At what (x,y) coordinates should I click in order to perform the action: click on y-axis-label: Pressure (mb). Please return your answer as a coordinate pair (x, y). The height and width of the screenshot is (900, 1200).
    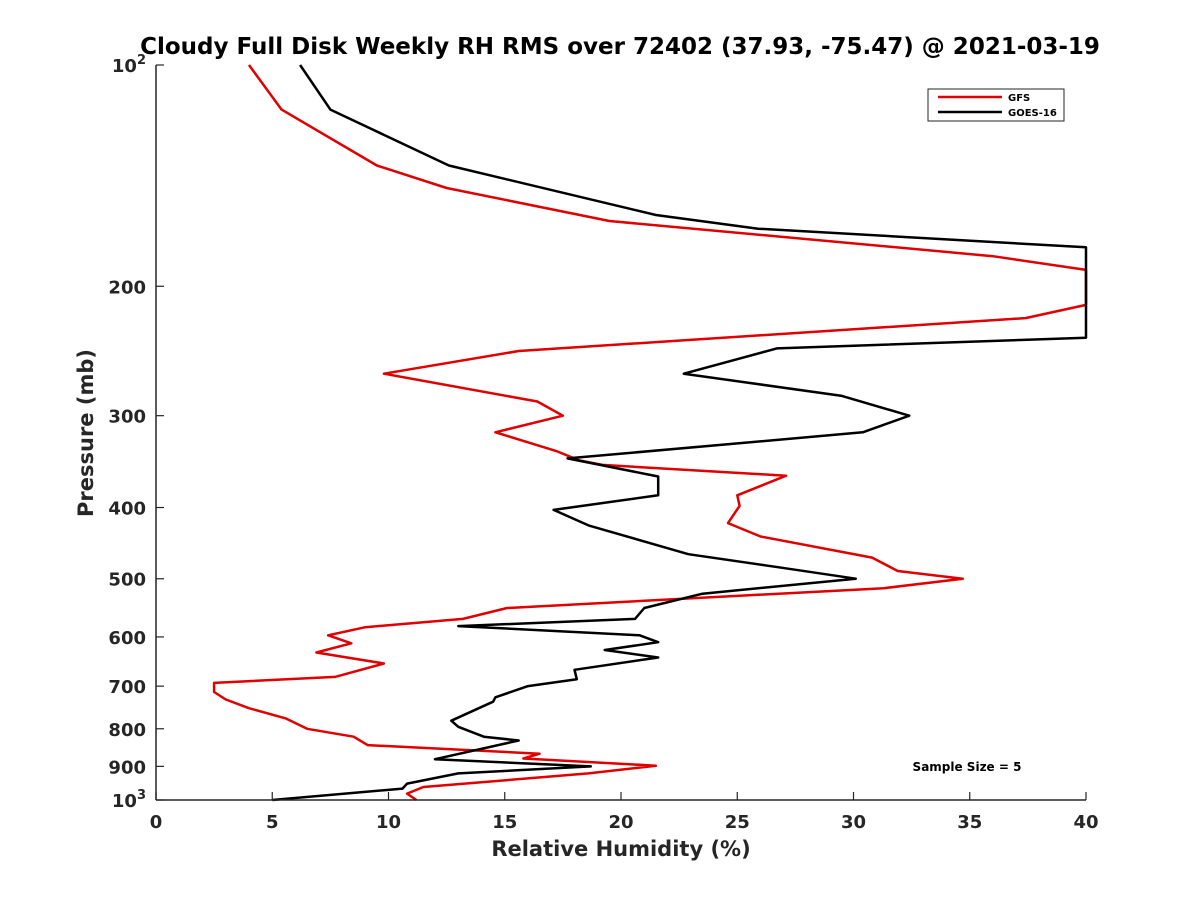
    Looking at the image, I should click on (86, 433).